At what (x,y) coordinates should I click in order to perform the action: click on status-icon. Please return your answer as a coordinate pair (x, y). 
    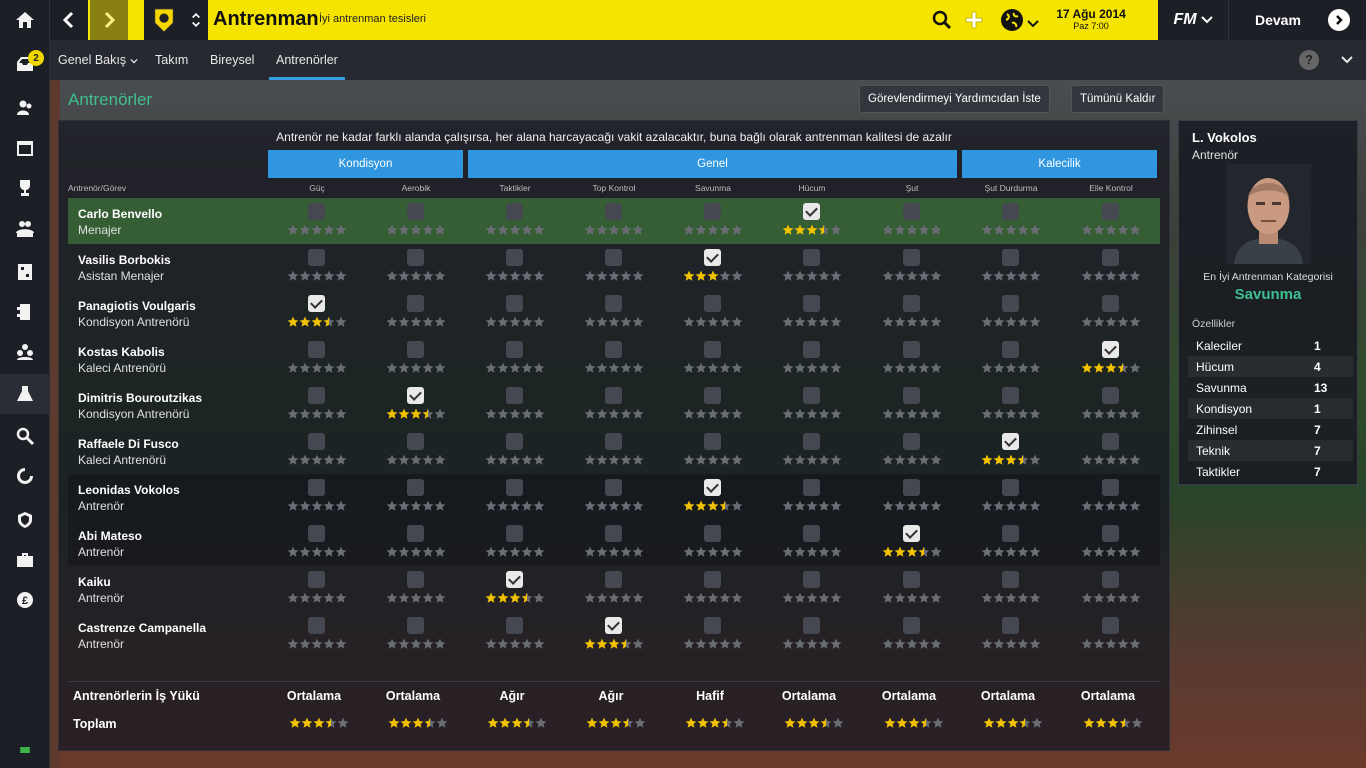
    Looking at the image, I should click on (25, 750).